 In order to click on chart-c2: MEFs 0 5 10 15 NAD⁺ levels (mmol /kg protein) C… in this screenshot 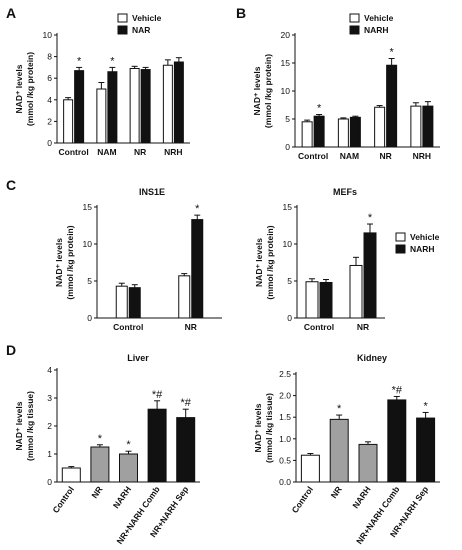, I will do `click(347, 259)`.